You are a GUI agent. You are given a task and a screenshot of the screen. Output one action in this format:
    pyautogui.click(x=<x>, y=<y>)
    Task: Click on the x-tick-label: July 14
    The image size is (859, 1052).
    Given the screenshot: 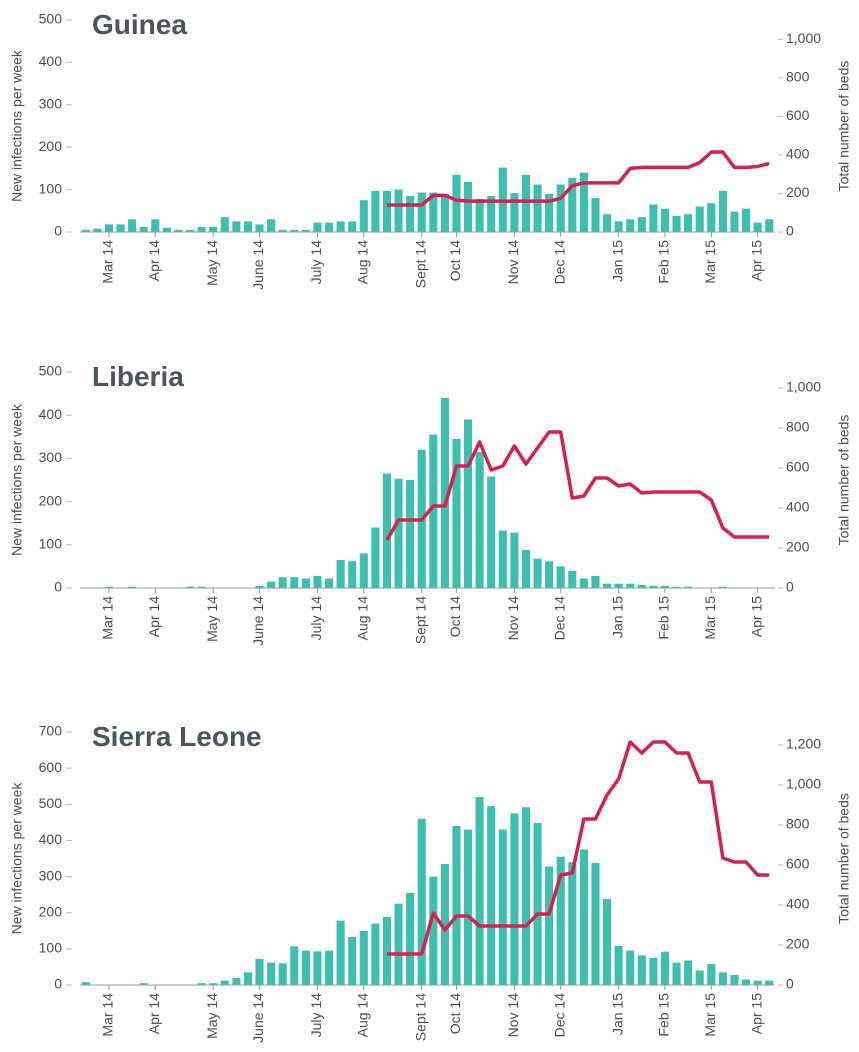 What is the action you would take?
    pyautogui.click(x=316, y=1015)
    